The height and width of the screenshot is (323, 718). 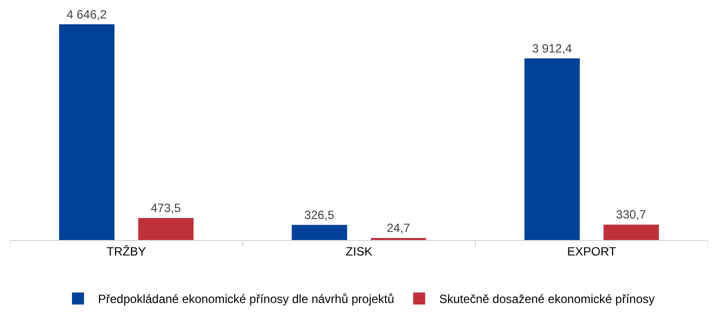 I want to click on legend-label: Předpokládané ekonomické přínosy dle návrhů projektů, so click(x=246, y=299).